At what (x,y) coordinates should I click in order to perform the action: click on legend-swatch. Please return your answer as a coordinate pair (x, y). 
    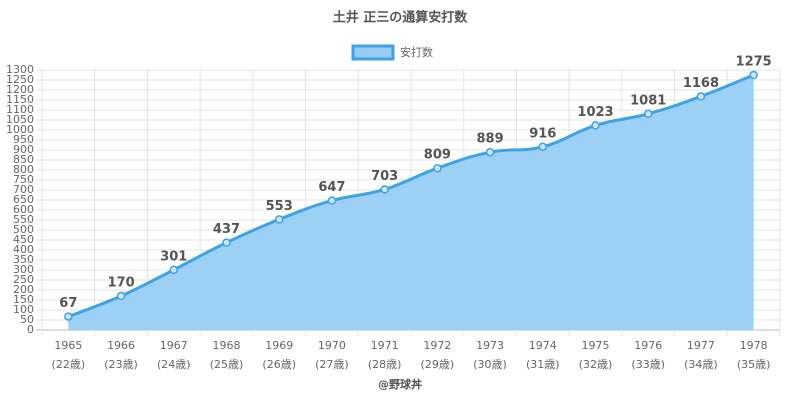
    Looking at the image, I should click on (373, 52).